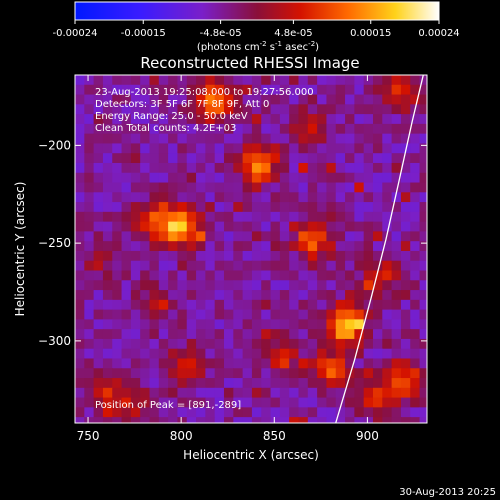 This screenshot has width=500, height=500. I want to click on x-tick-label: 750, so click(88, 436).